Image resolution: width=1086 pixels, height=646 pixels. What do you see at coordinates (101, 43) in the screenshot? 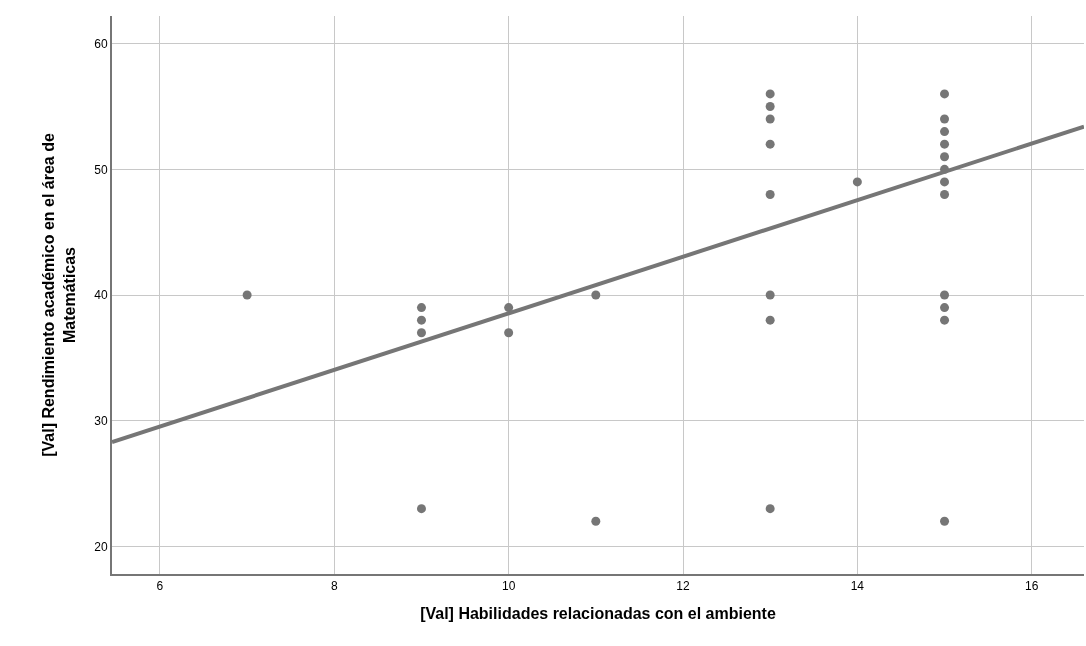
I see `y-tick-label: 60` at bounding box center [101, 43].